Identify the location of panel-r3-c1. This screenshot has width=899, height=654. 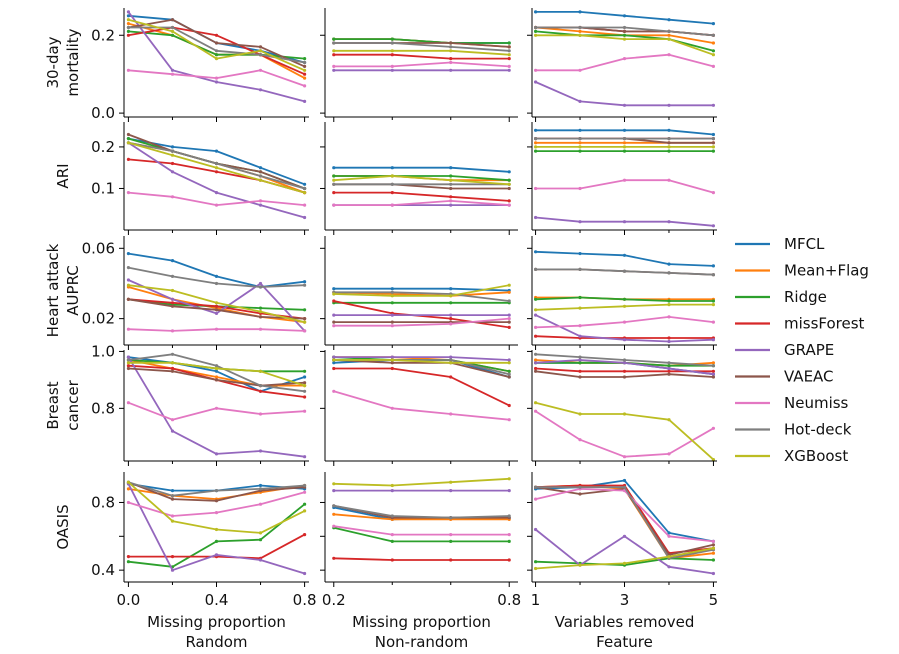
(419, 408).